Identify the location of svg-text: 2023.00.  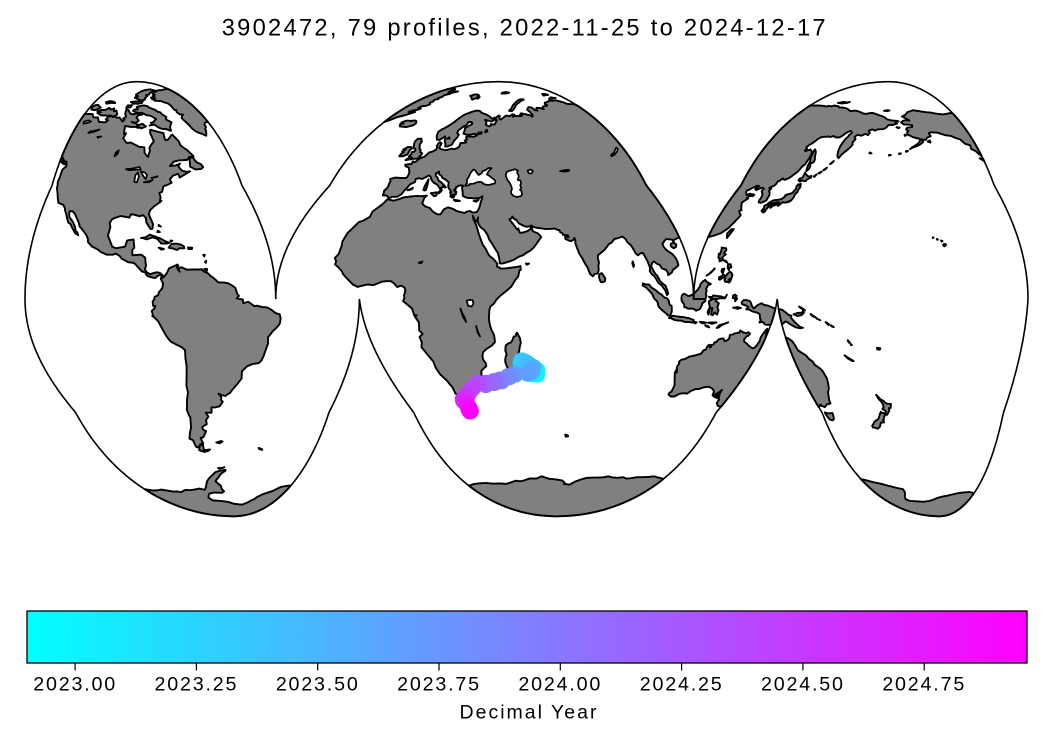
(75, 684).